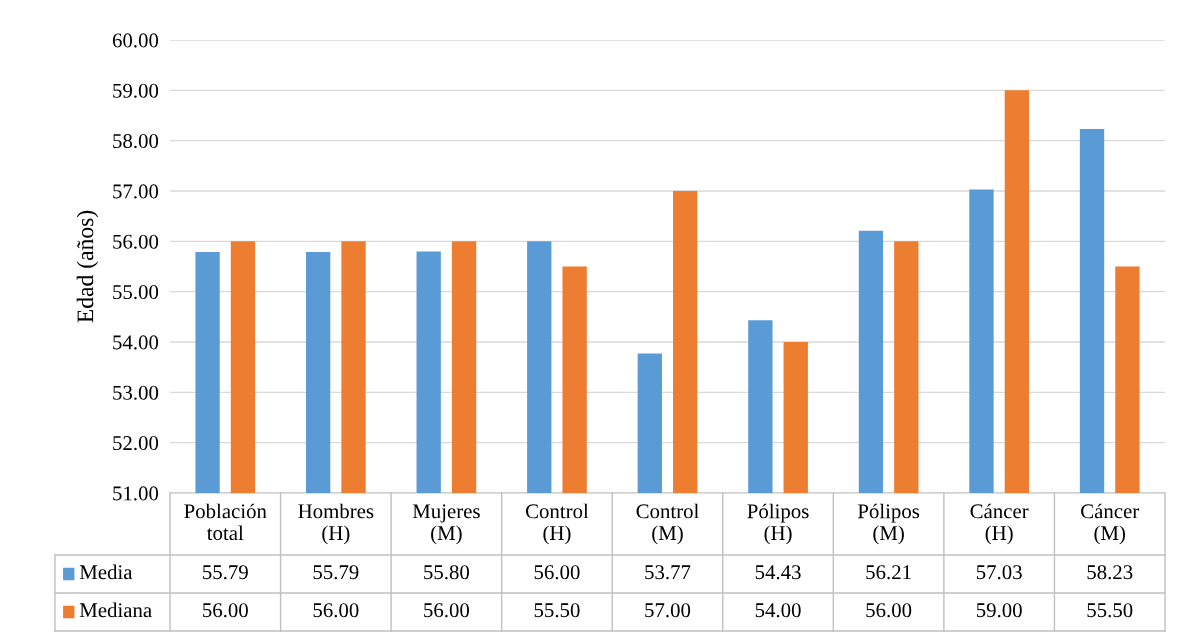 Image resolution: width=1192 pixels, height=632 pixels. I want to click on y-tick-label: 51.00, so click(136, 493).